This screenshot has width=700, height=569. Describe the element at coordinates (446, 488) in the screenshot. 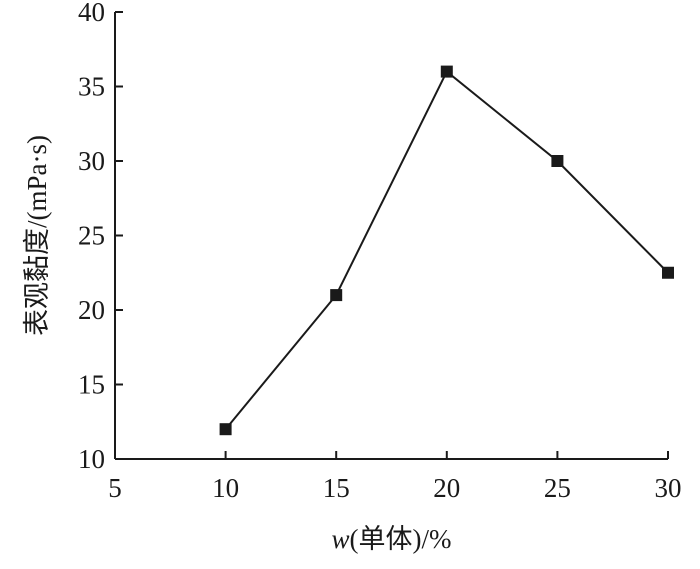

I see `x-tick-label: 20` at that location.